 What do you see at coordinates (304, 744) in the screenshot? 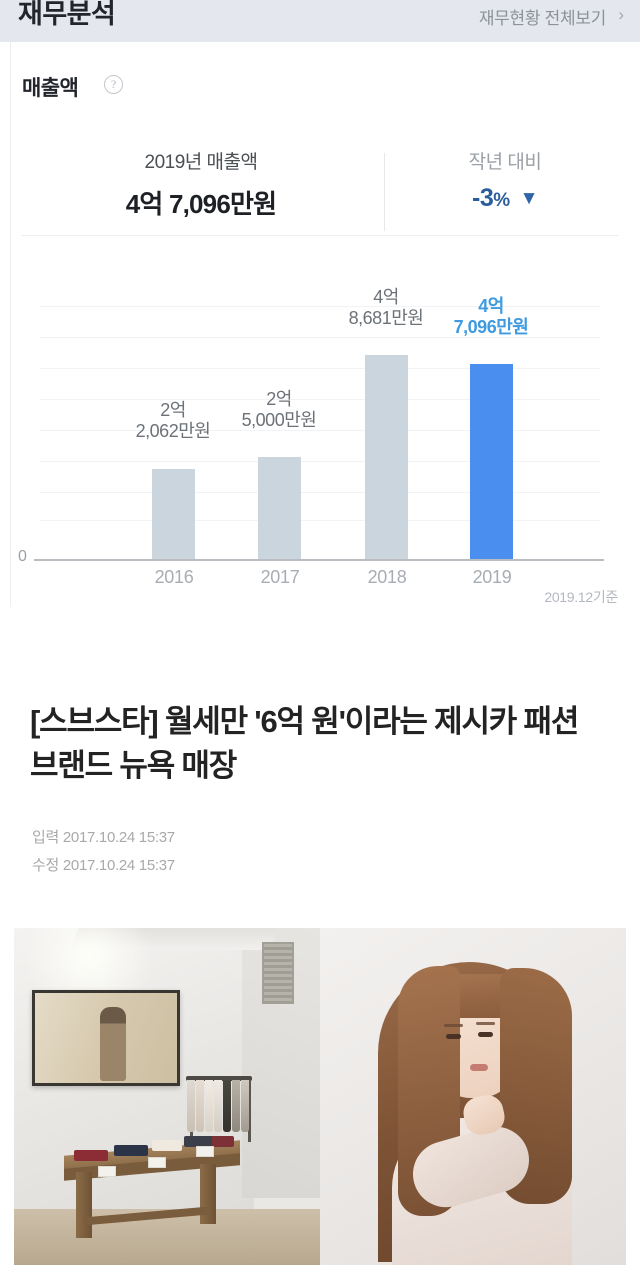
I see `article-headline: [스브스타] 월세만 '6억 원'이라는 제시카 패션 브랜드 뉴욕 매장` at bounding box center [304, 744].